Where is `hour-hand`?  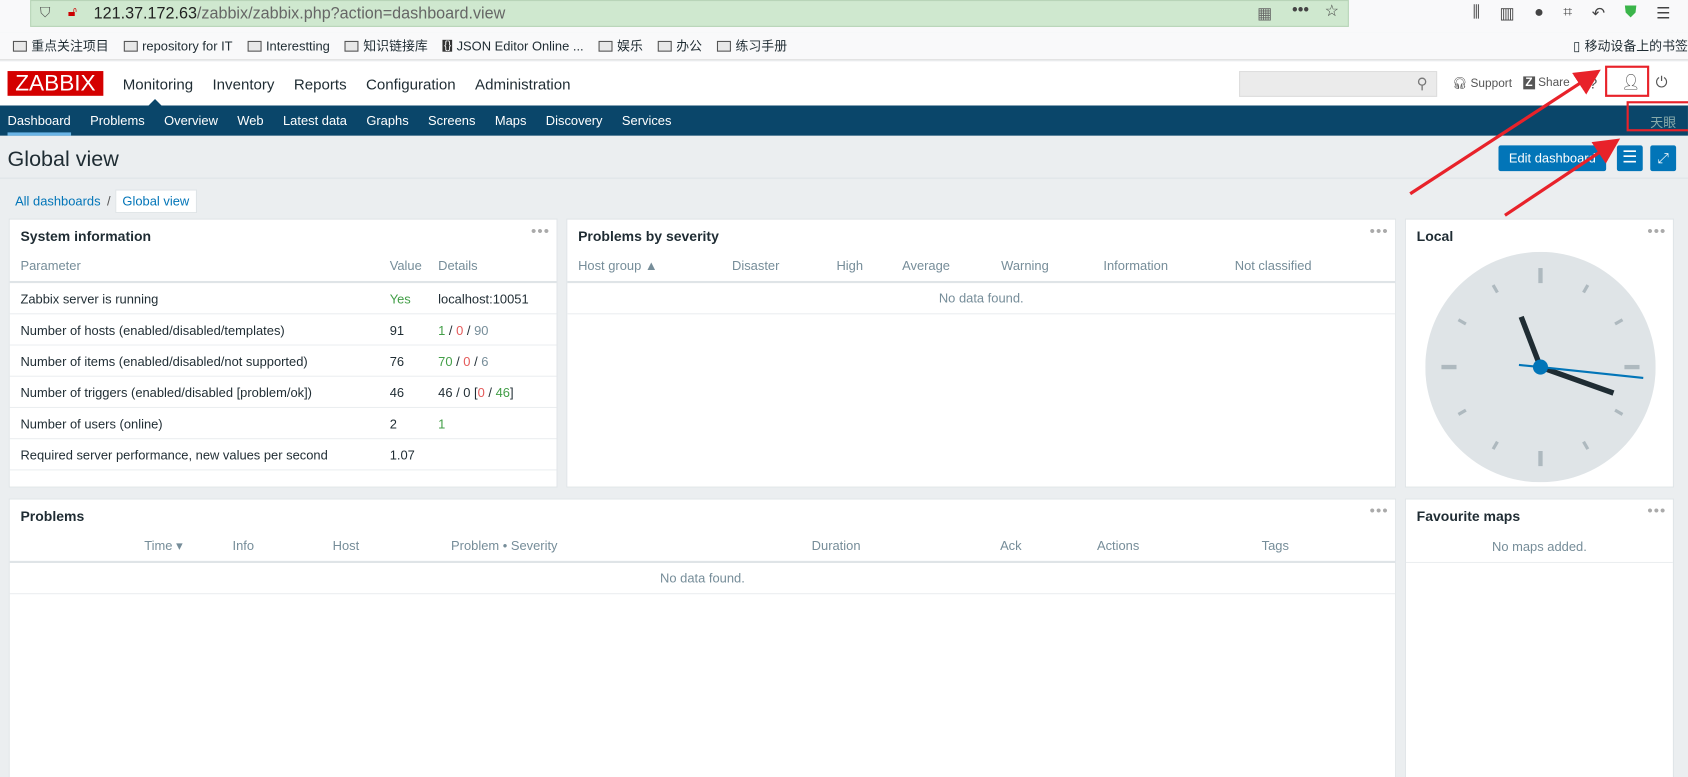
hour-hand is located at coordinates (1530, 342).